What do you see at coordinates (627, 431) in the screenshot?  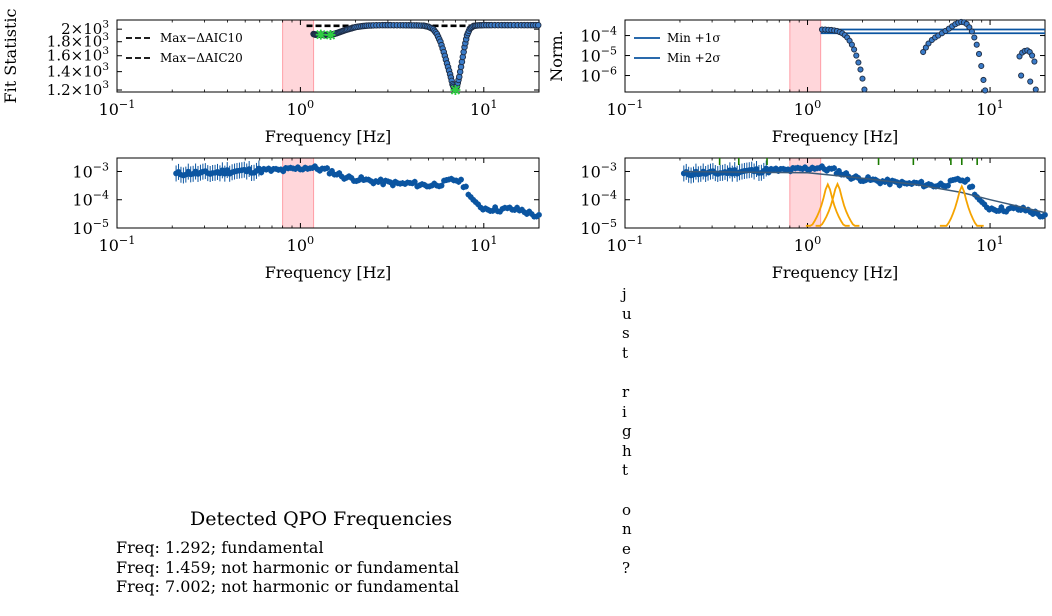 I see `vertical-annotation-char: g` at bounding box center [627, 431].